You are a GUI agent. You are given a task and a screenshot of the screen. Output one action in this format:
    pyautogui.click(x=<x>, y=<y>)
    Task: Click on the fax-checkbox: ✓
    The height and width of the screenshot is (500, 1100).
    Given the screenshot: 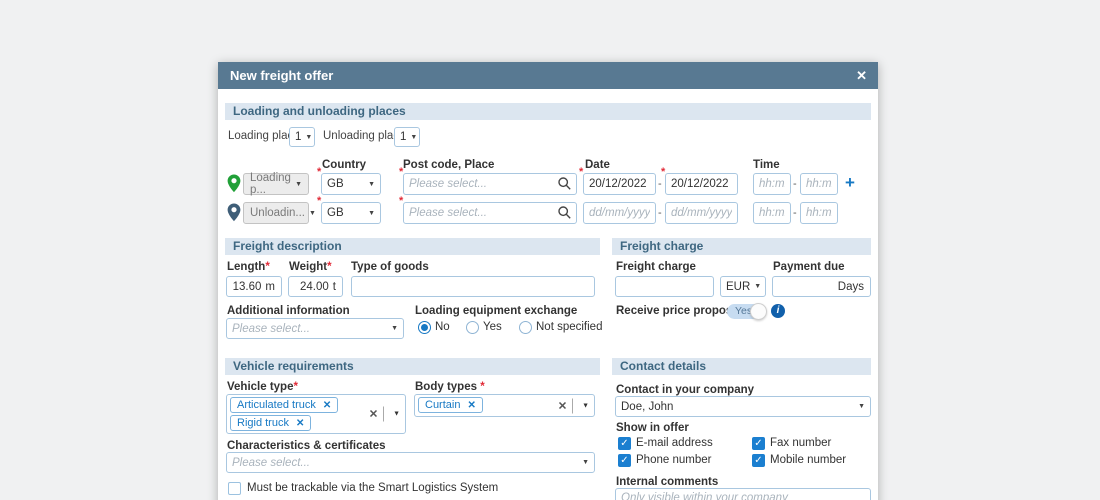 What is the action you would take?
    pyautogui.click(x=758, y=443)
    